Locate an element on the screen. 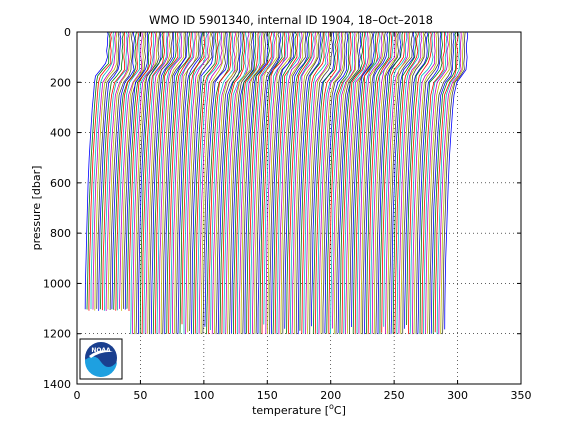 The width and height of the screenshot is (576, 432). x-tick-label: 0 is located at coordinates (77, 395).